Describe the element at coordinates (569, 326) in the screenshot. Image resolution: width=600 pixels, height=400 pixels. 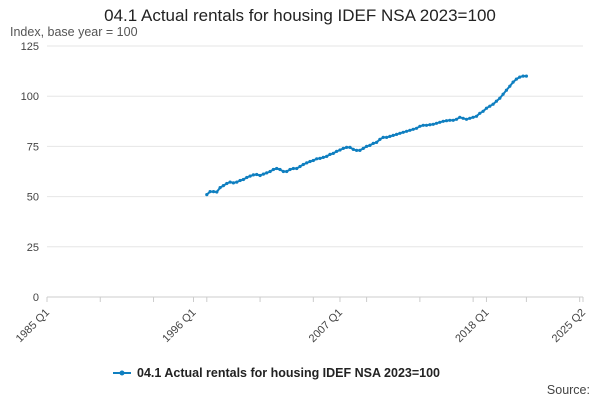
I see `x-tick-label: 2025 Q2` at that location.